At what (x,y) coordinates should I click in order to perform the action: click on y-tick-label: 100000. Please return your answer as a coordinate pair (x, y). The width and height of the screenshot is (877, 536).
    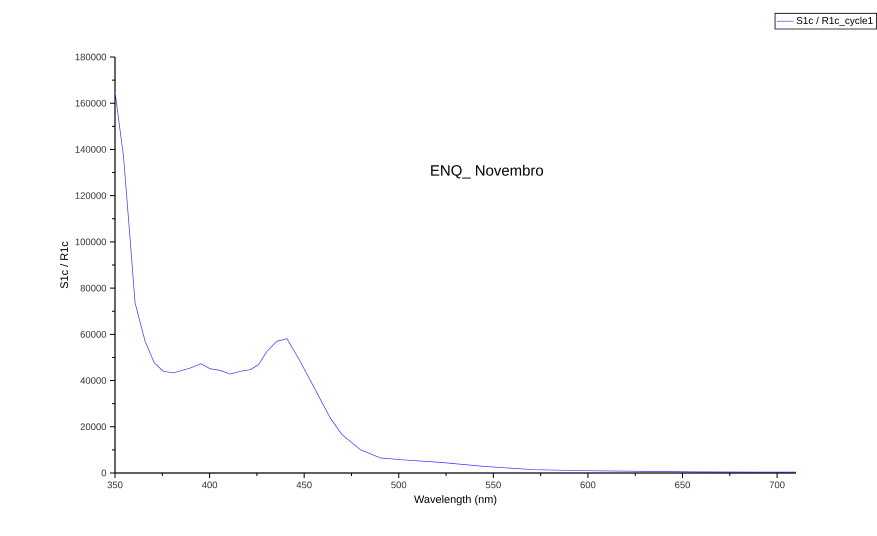
    Looking at the image, I should click on (91, 242).